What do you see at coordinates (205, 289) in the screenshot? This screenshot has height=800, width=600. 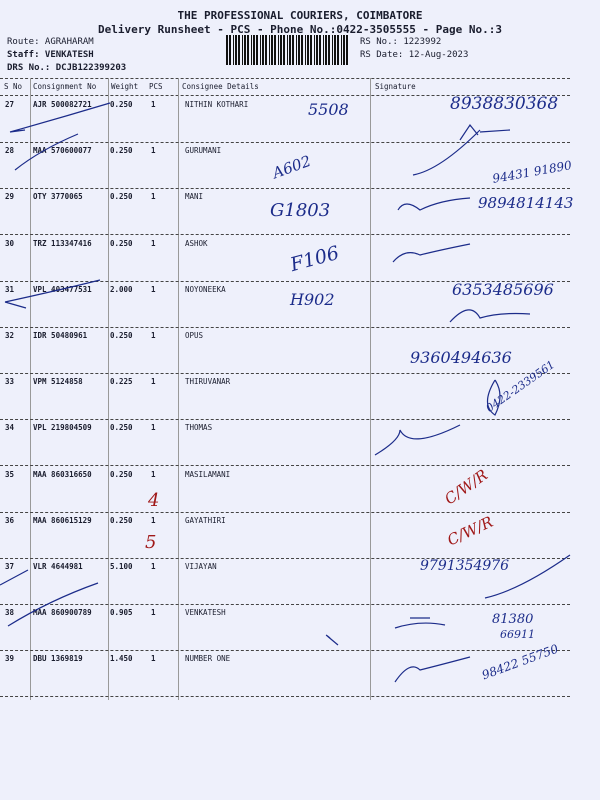 I see `consignee-name: NOYONEEKA` at bounding box center [205, 289].